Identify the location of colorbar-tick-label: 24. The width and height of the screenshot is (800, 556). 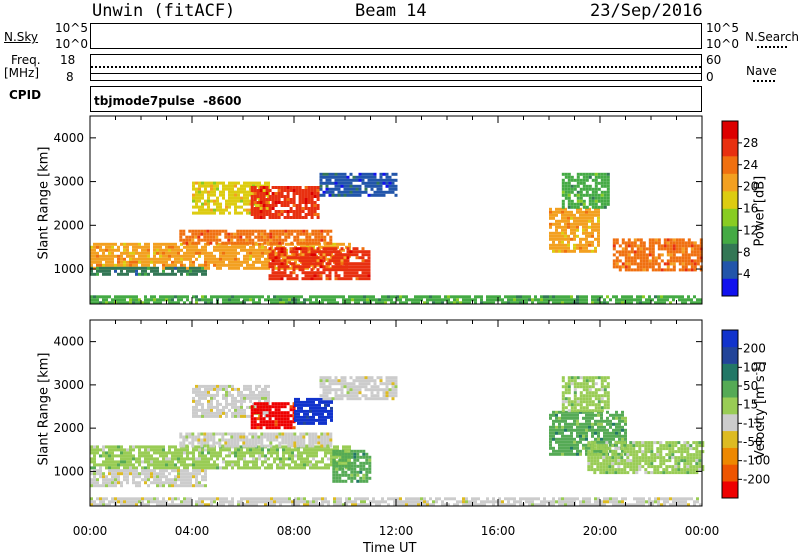
(750, 165).